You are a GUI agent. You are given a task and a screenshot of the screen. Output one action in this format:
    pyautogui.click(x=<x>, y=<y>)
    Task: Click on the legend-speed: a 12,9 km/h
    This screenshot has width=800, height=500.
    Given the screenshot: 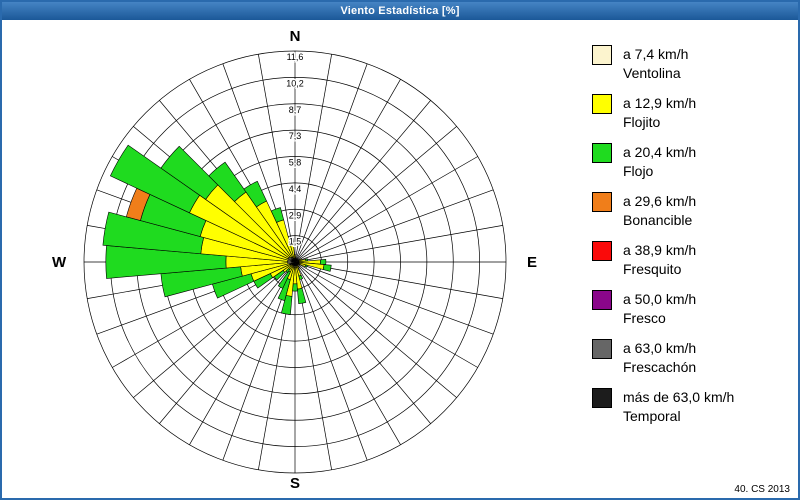 What is the action you would take?
    pyautogui.click(x=660, y=103)
    